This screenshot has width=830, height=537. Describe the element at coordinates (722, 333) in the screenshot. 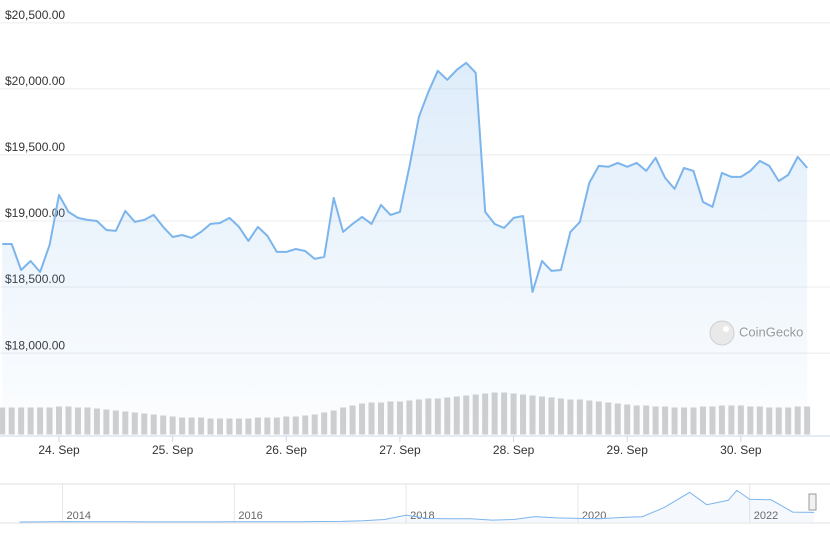

I see `watermark-icon` at that location.